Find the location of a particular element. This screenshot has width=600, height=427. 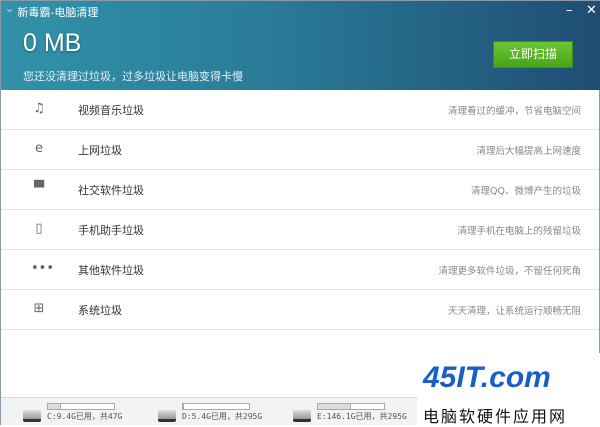

phone-icon: ▯ is located at coordinates (39, 228).